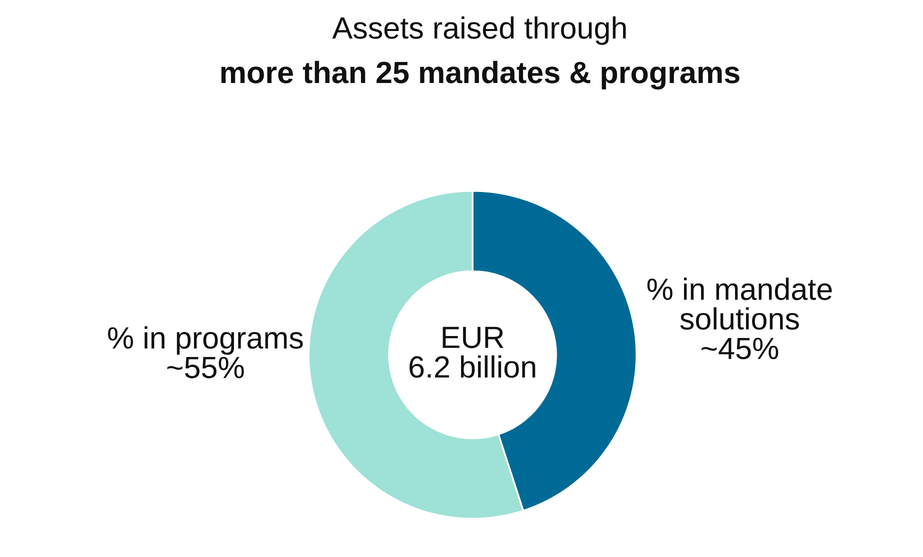 This screenshot has width=923, height=557. What do you see at coordinates (205, 367) in the screenshot?
I see `data-label: ~55%` at bounding box center [205, 367].